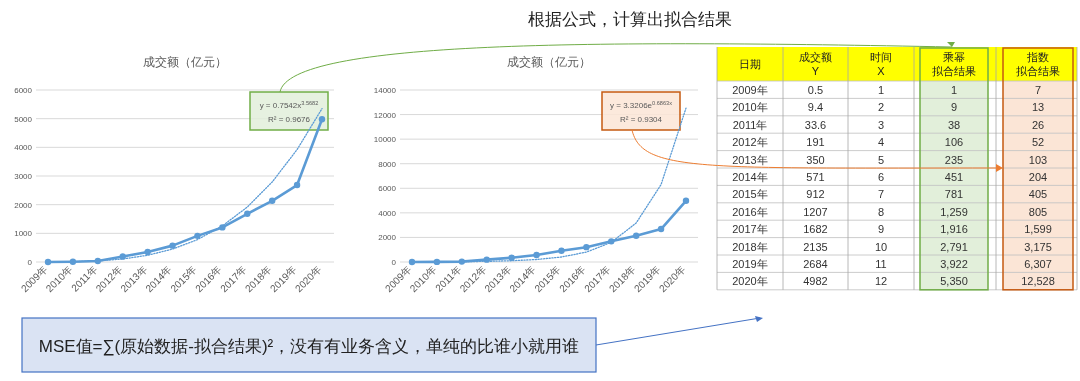 The width and height of the screenshot is (1080, 381). What do you see at coordinates (954, 246) in the screenshot?
I see `data-label: 2,791` at bounding box center [954, 246].